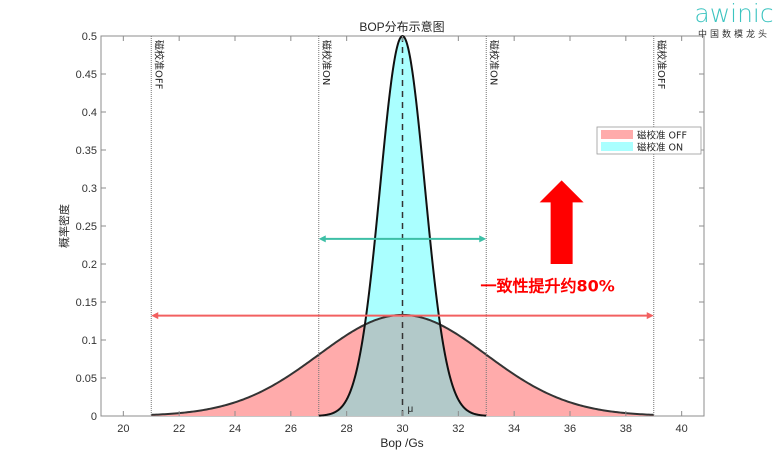  Describe the element at coordinates (402, 429) in the screenshot. I see `x-tick-label: 30` at that location.